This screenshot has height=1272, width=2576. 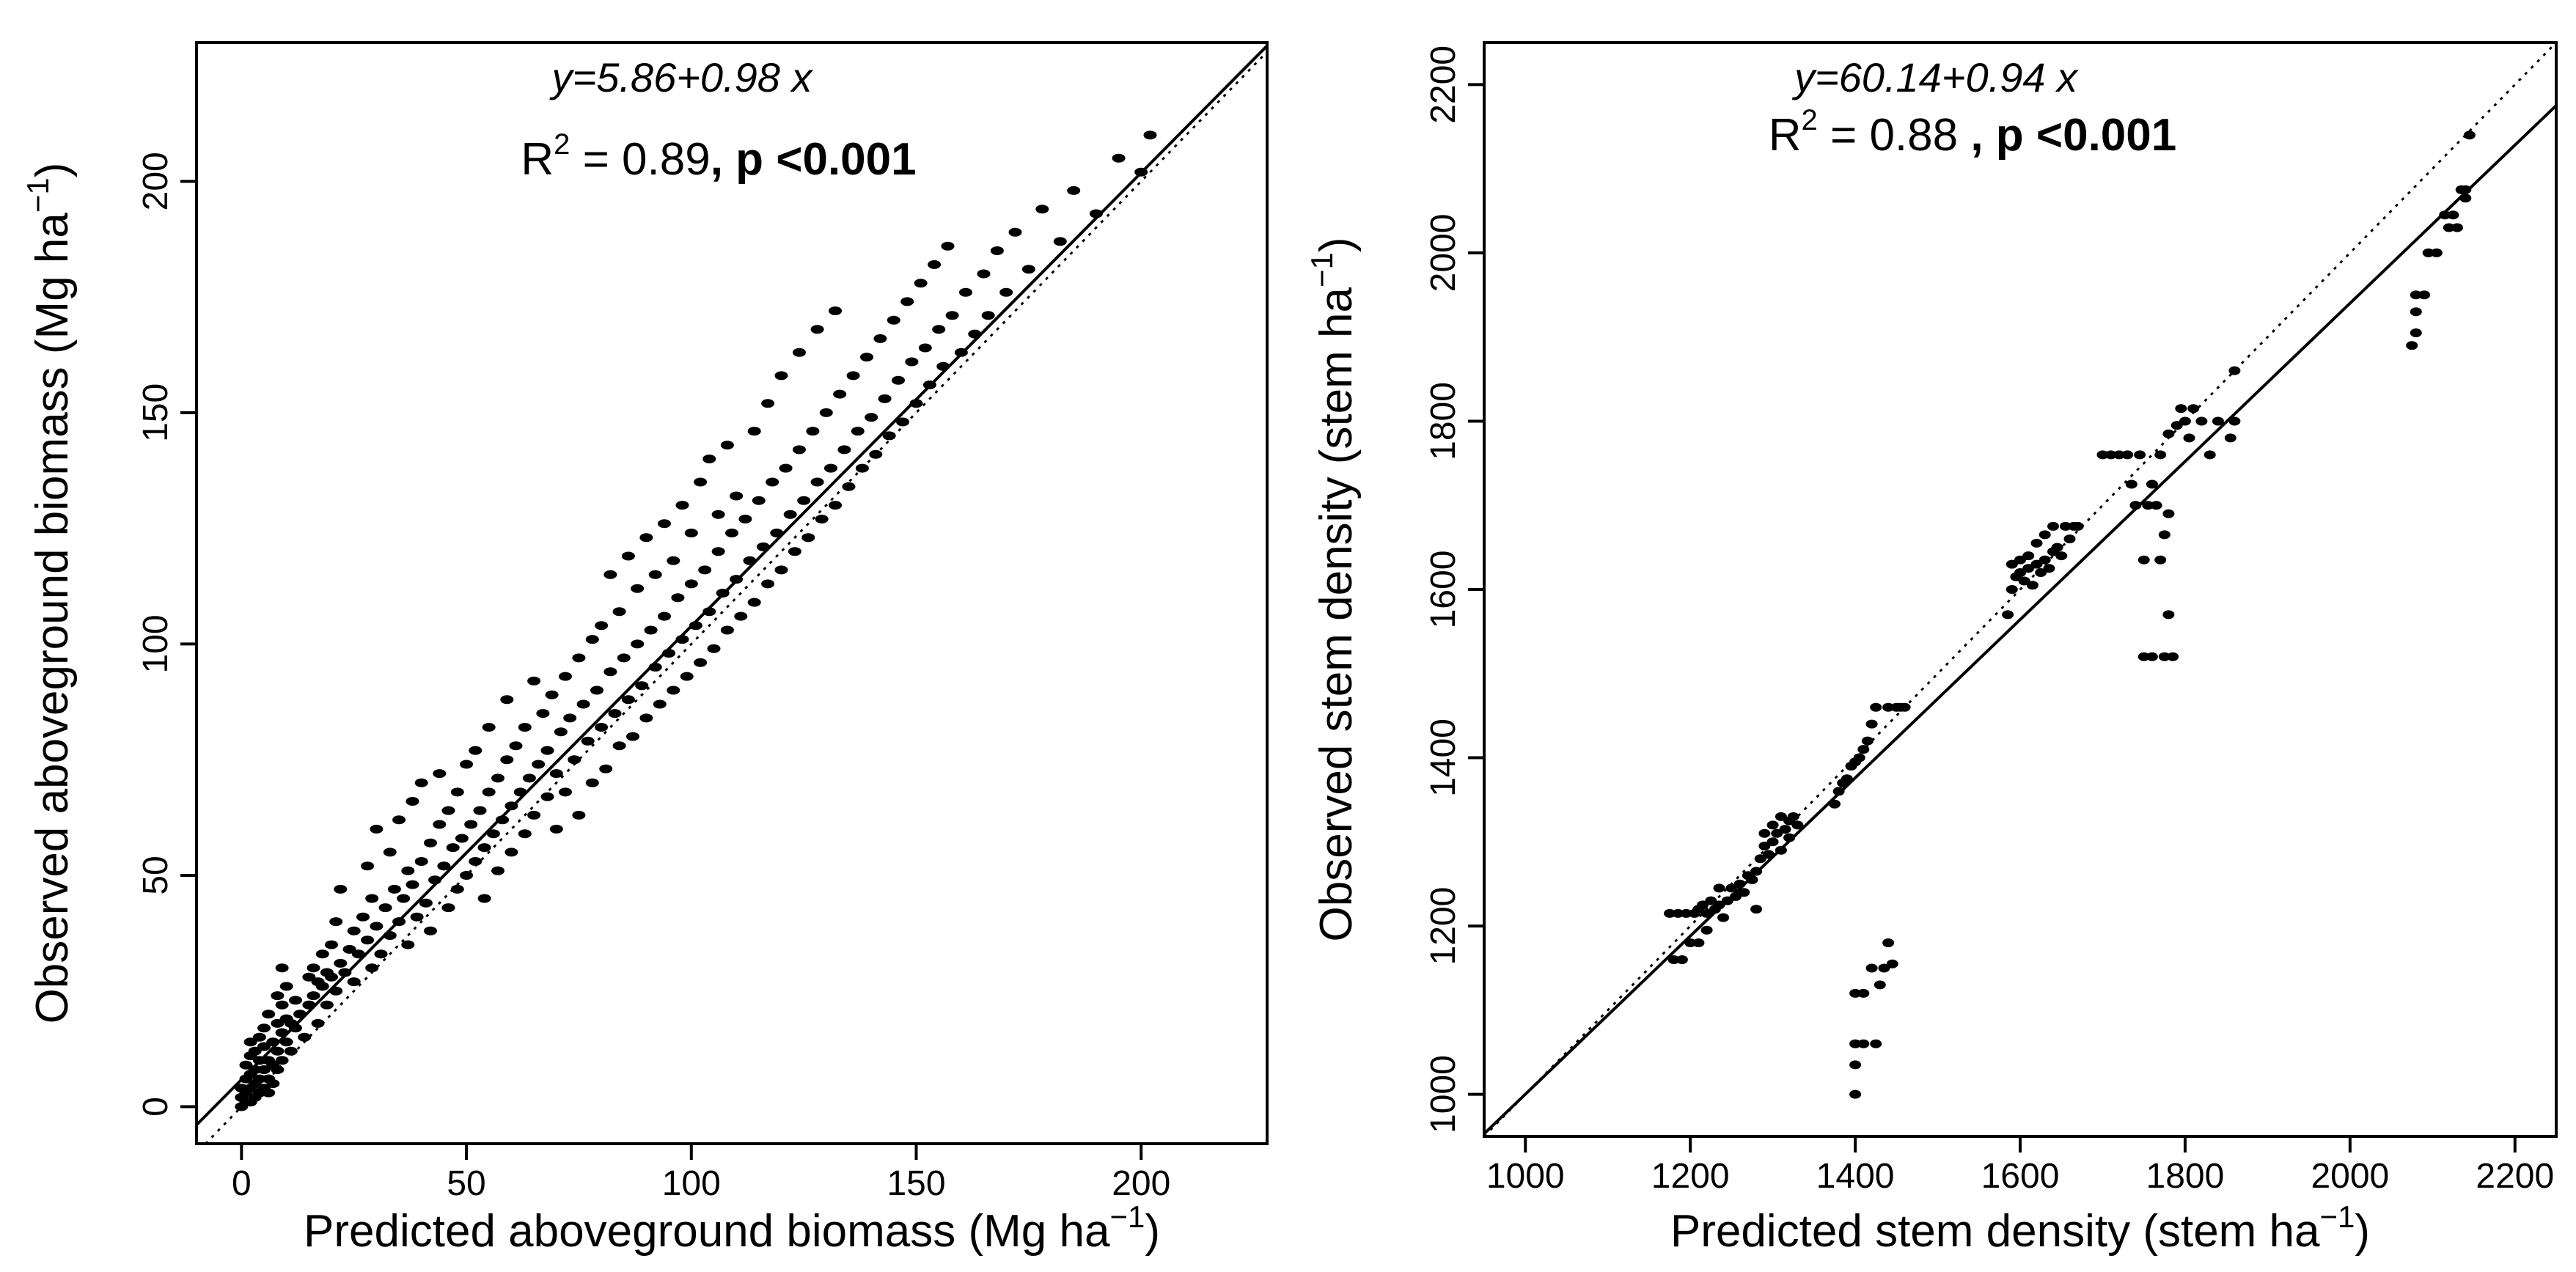 What do you see at coordinates (1444, 421) in the screenshot?
I see `y-tick-label: 1800` at bounding box center [1444, 421].